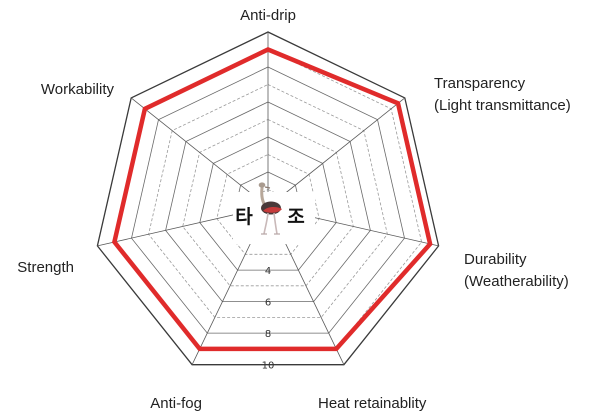 Image resolution: width=594 pixels, height=415 pixels. Describe the element at coordinates (268, 303) in the screenshot. I see `tick-label-6: 6` at that location.